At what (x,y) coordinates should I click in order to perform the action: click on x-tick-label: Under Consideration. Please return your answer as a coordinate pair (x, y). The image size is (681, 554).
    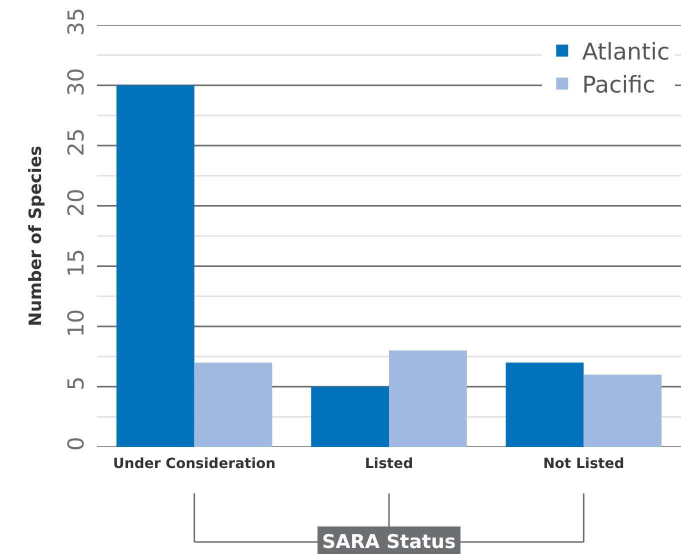
    Looking at the image, I should click on (194, 464).